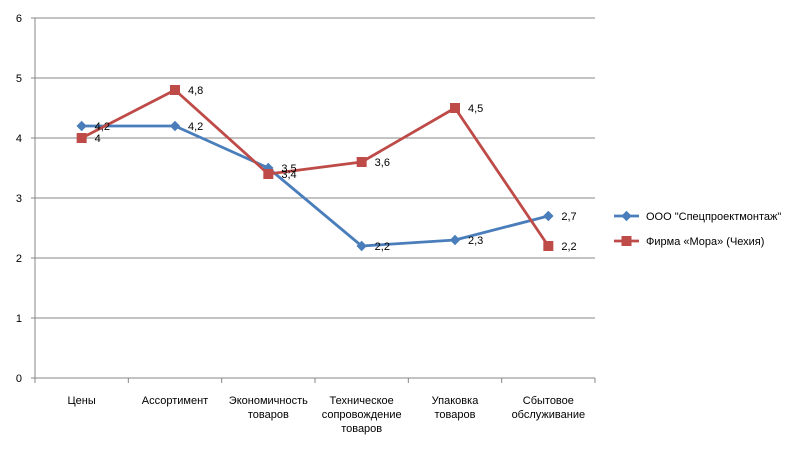  What do you see at coordinates (19, 259) in the screenshot?
I see `y-tick-label: 2` at bounding box center [19, 259].